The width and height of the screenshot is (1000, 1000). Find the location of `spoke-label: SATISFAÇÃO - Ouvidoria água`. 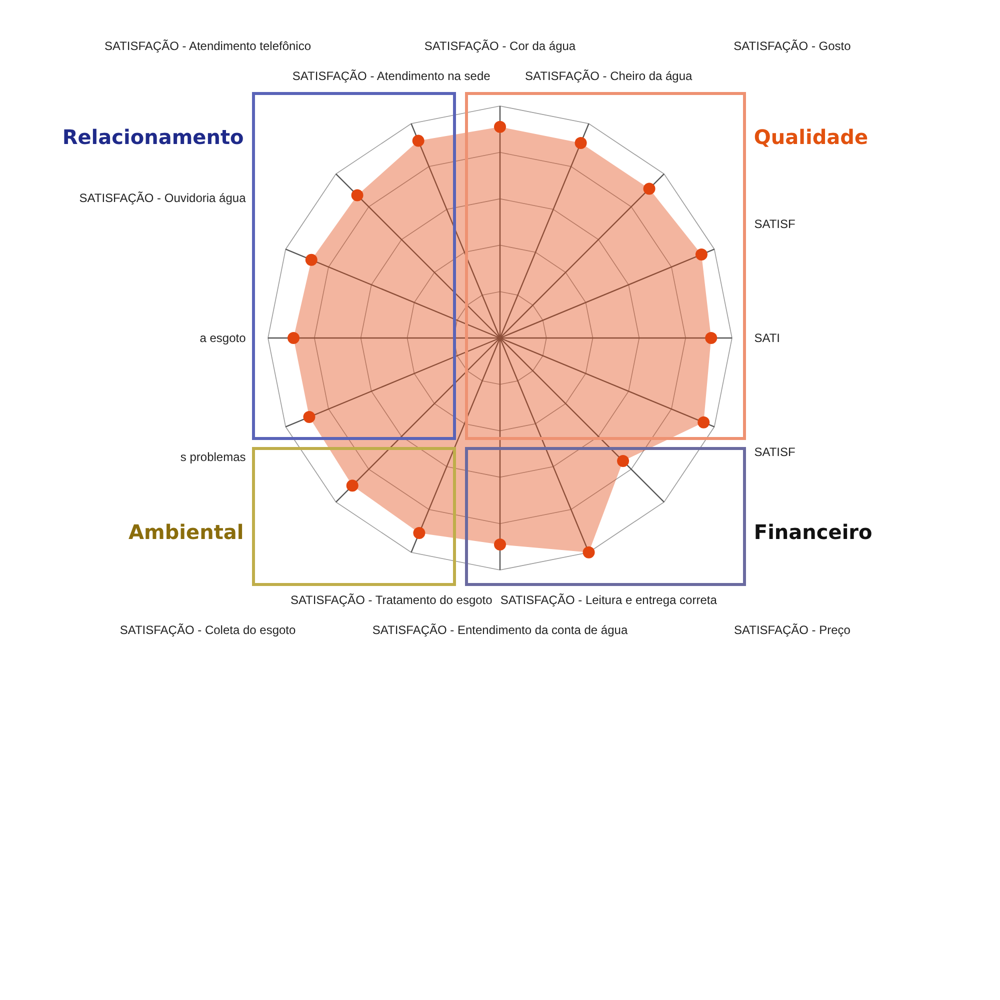

spoke-label: SATISFAÇÃO - Ouvidoria água is located at coordinates (162, 198).